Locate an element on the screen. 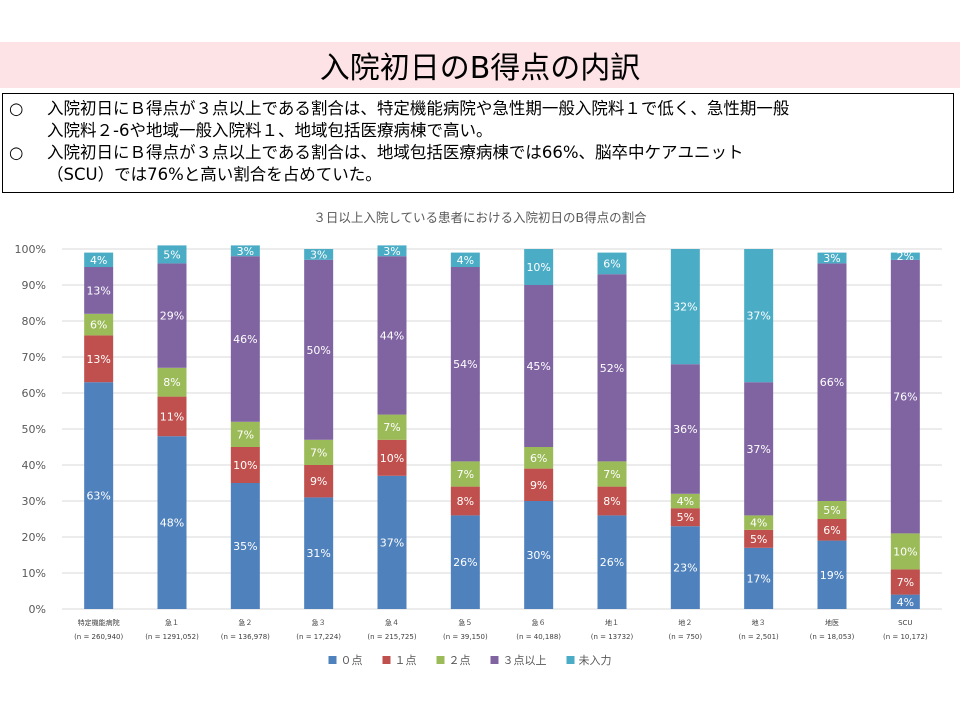  data-label: 46% is located at coordinates (245, 339).